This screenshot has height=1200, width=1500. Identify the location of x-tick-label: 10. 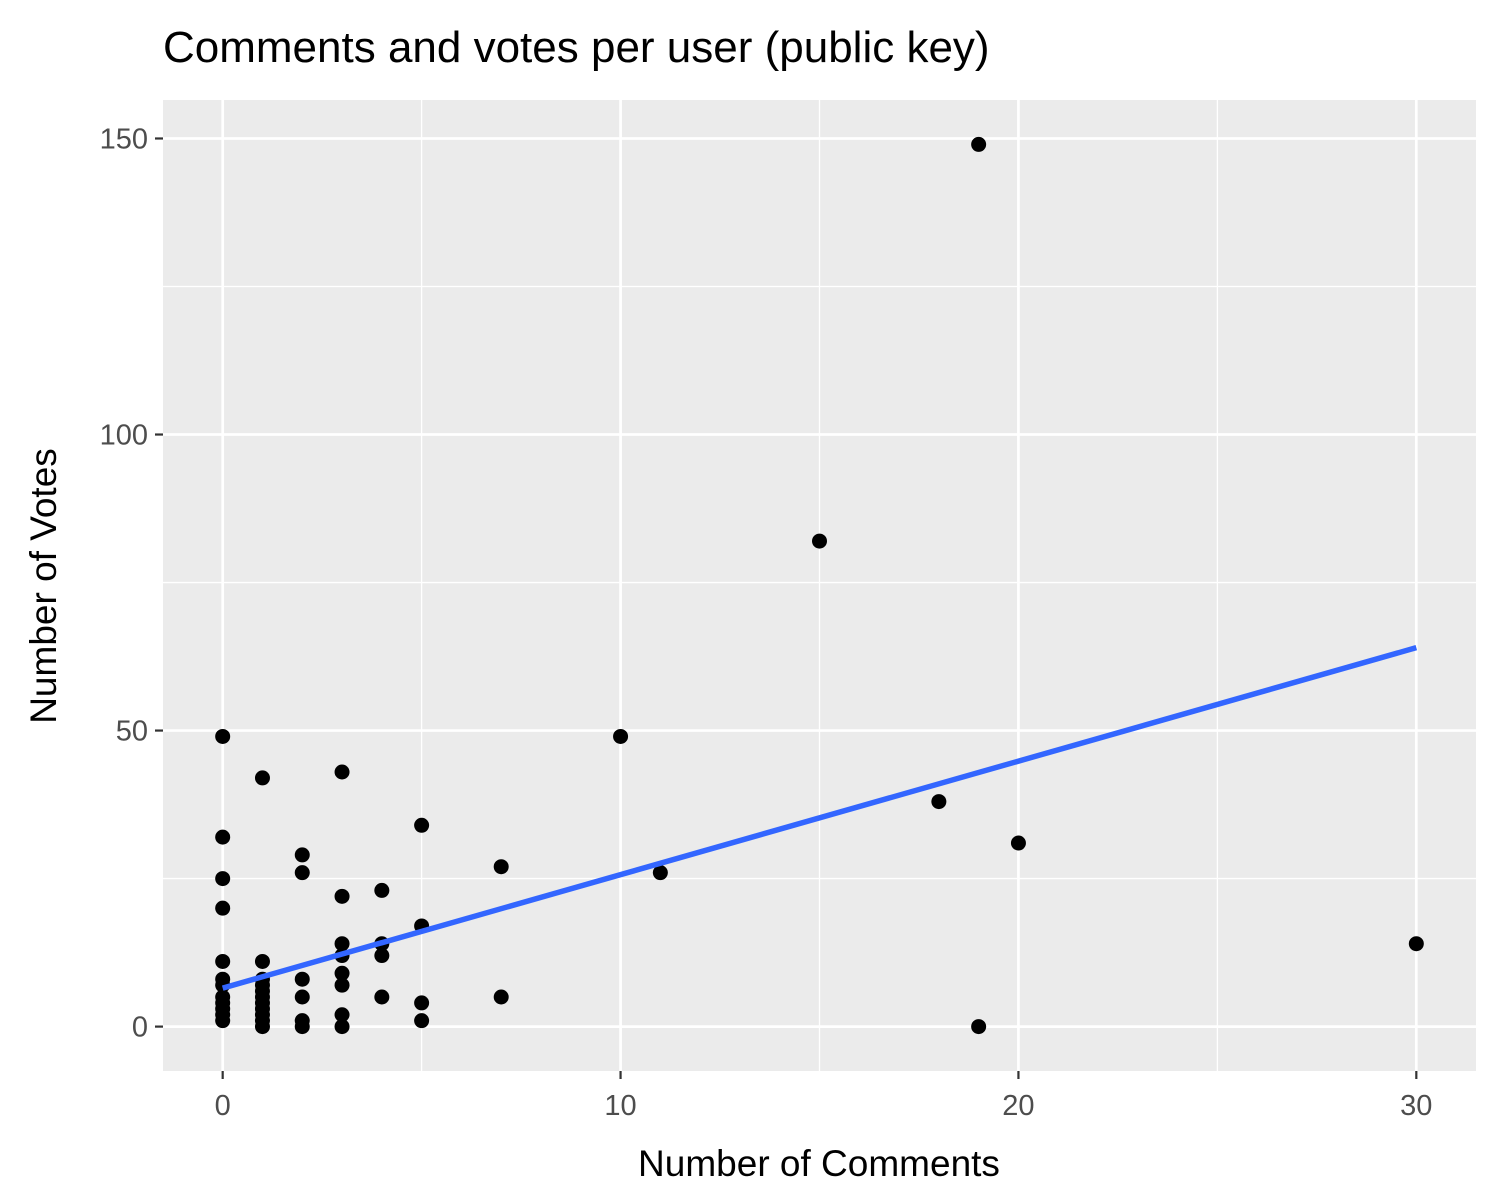
(620, 1106).